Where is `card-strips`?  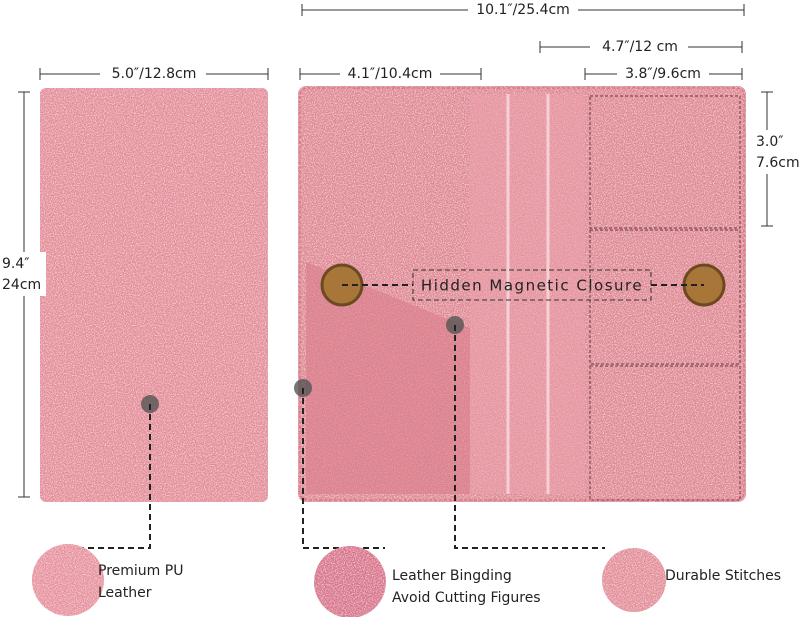 card-strips is located at coordinates (527, 294).